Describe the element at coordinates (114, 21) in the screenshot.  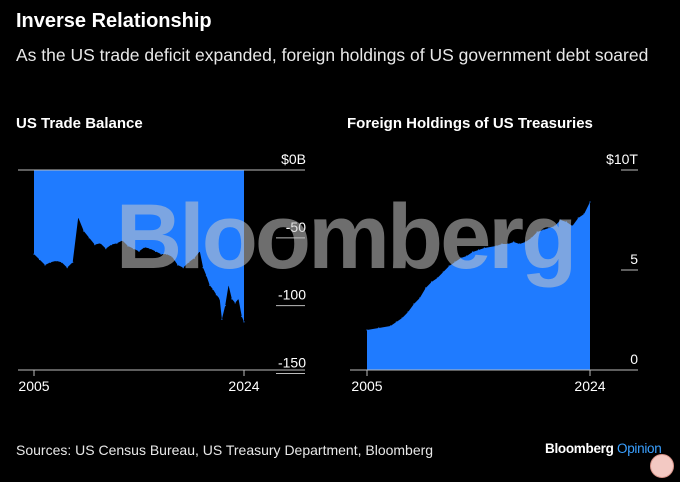
I see `chart-title-main: Inverse Relationship` at that location.